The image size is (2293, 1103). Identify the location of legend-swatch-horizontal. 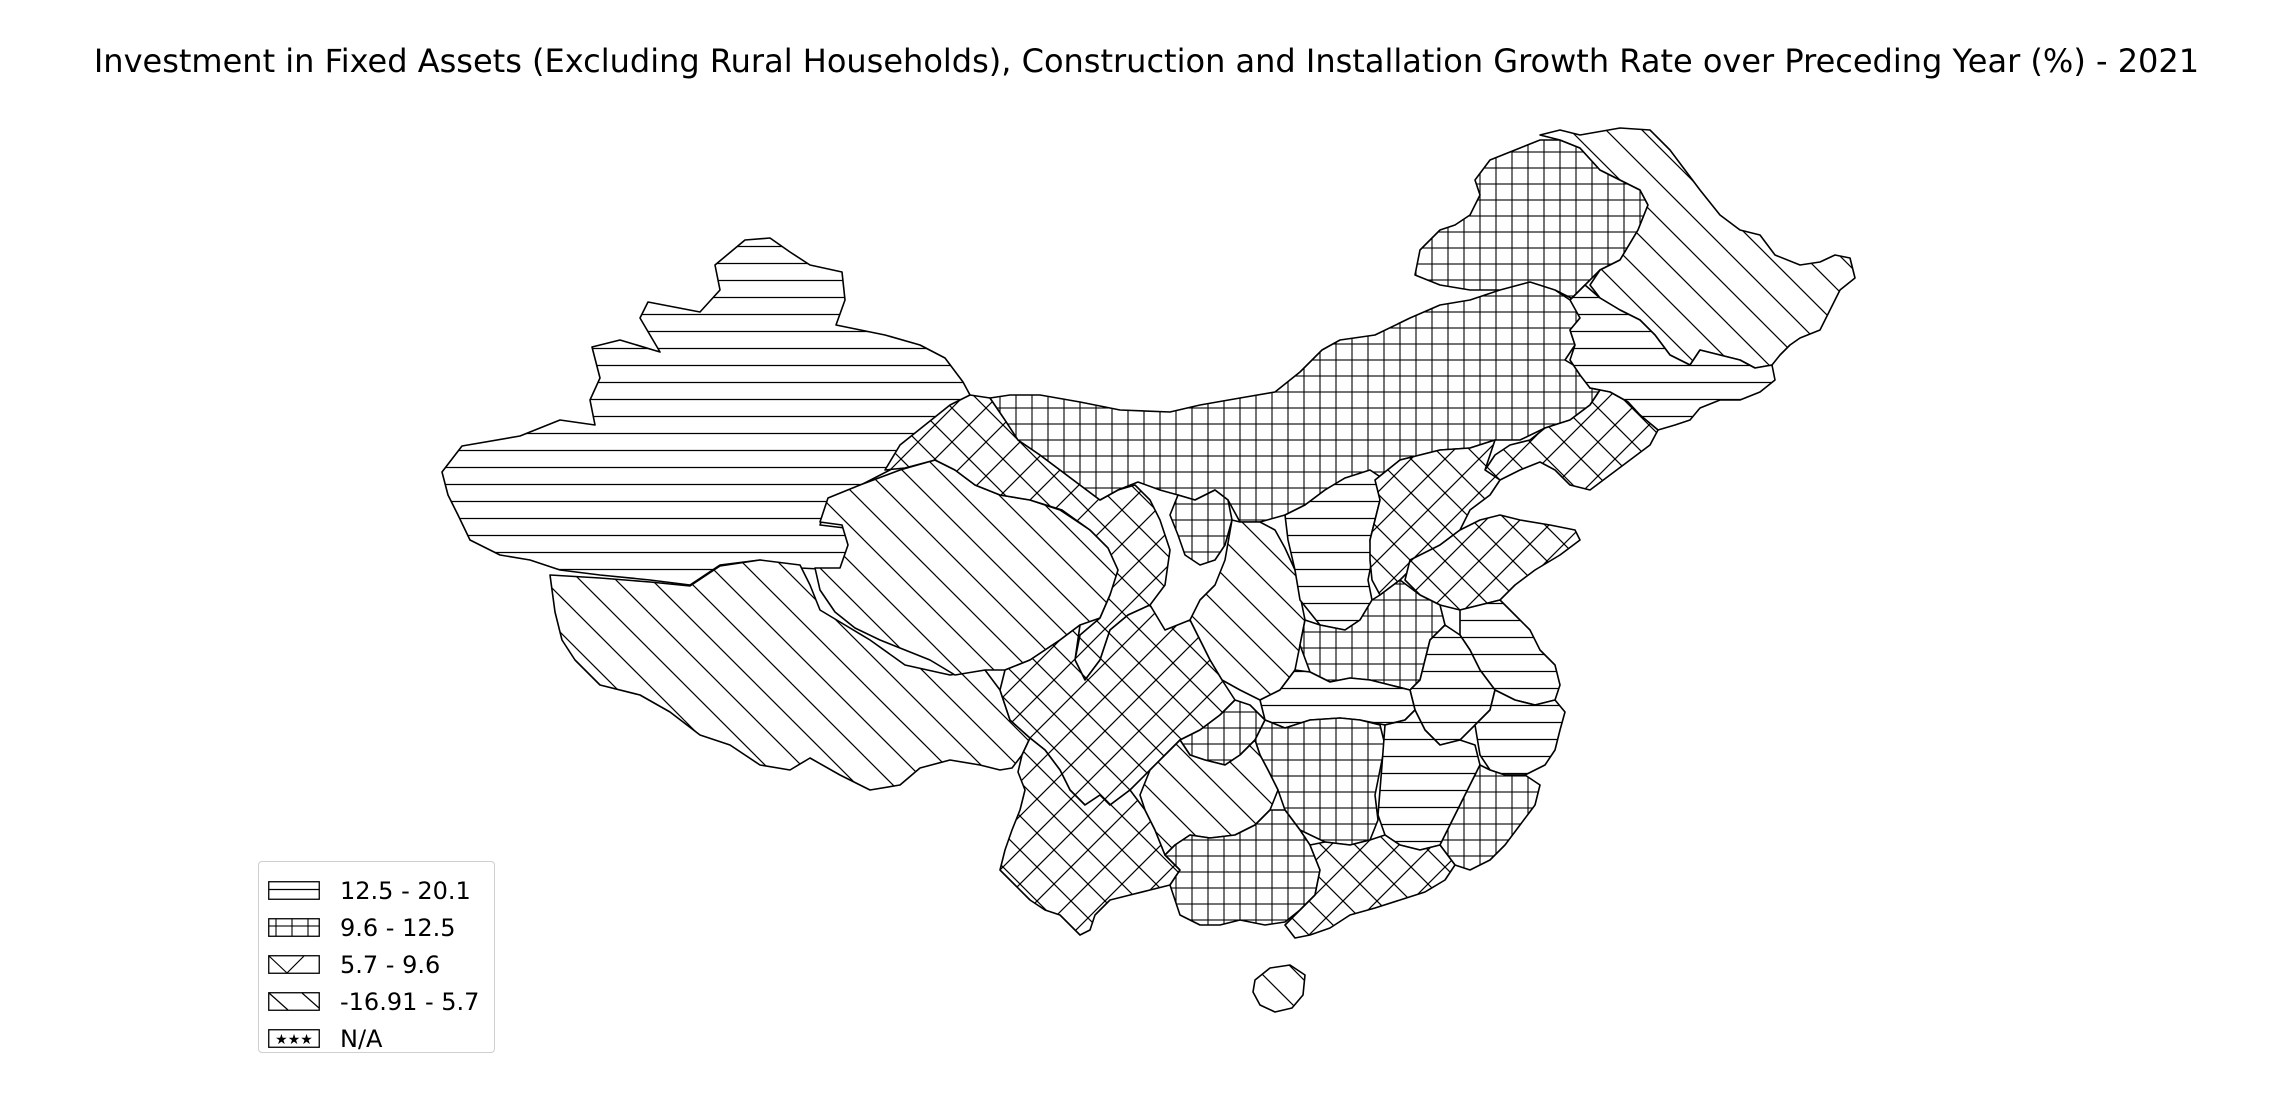
(294, 890).